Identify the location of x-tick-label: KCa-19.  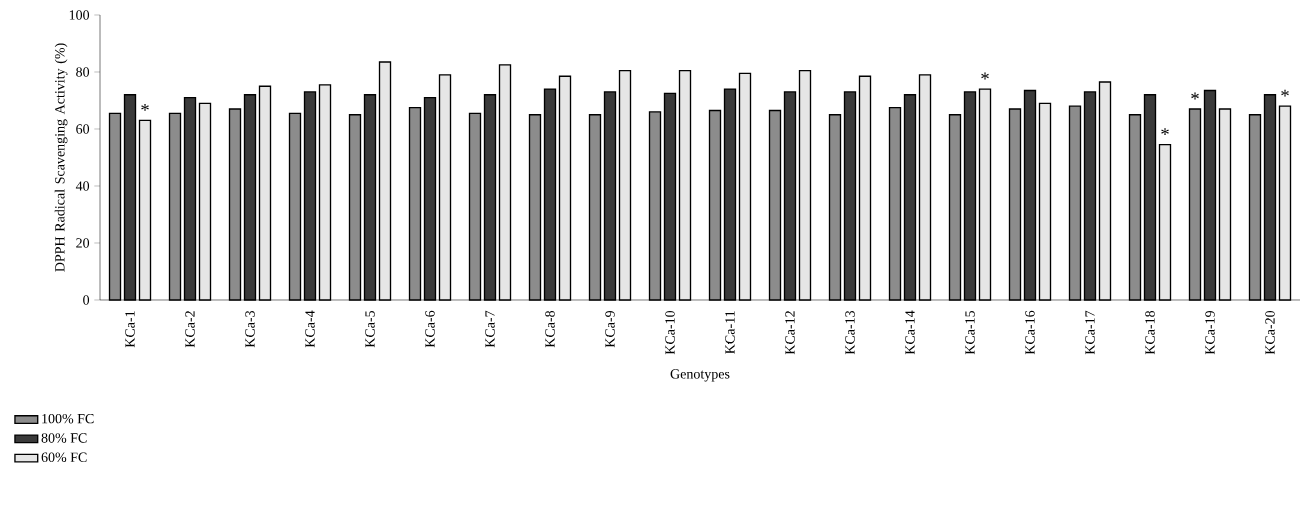
(1210, 332).